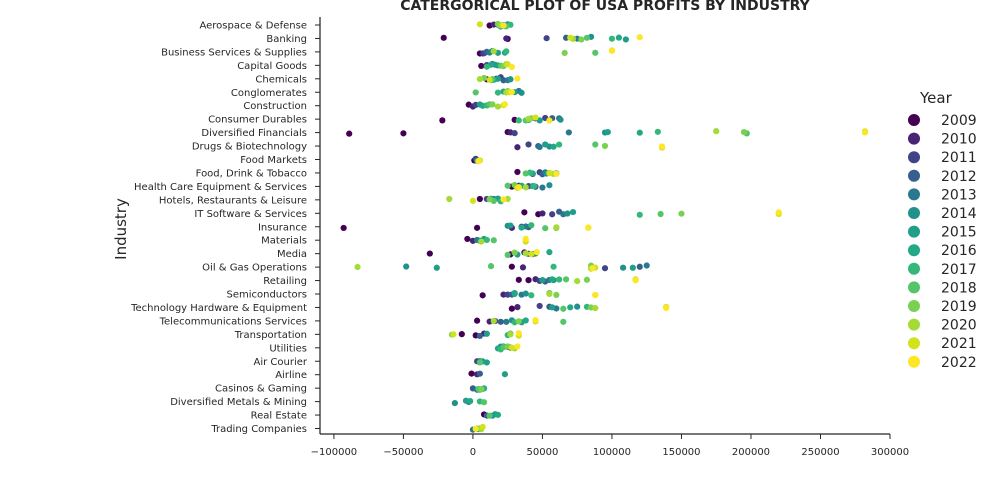  Describe the element at coordinates (234, 52) in the screenshot. I see `category-label: Business Services & Supplies` at that location.